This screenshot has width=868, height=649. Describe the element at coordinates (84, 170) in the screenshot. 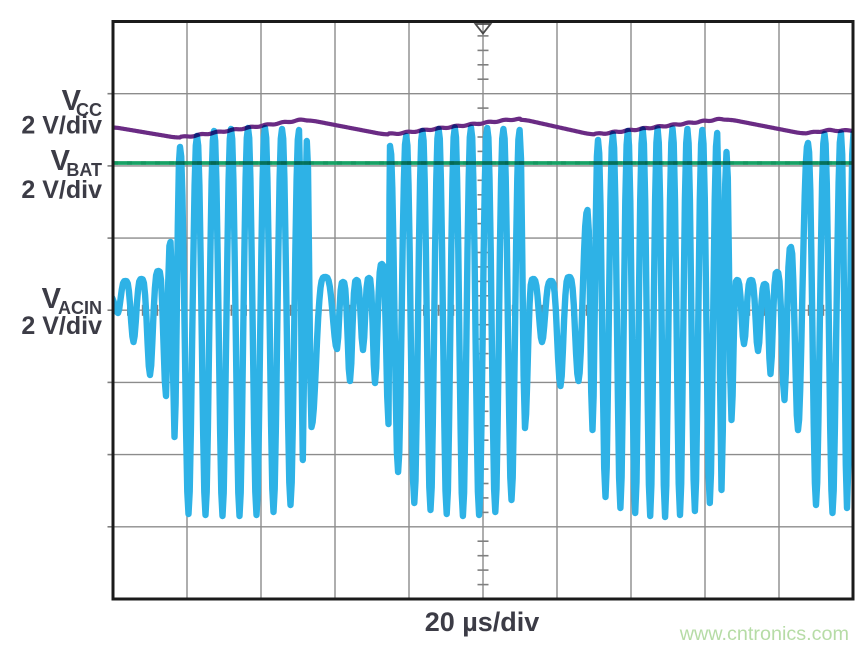

I see `svg-text: BAT` at that location.